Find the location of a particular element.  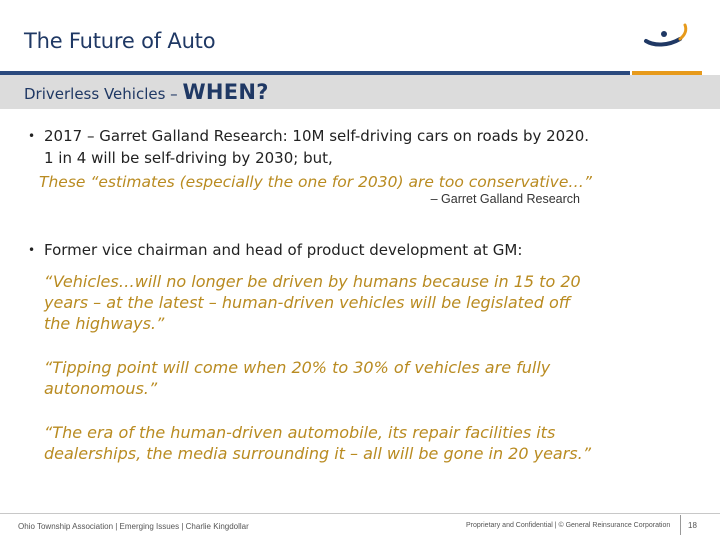

slide-title: The Future of Auto is located at coordinates (120, 41).